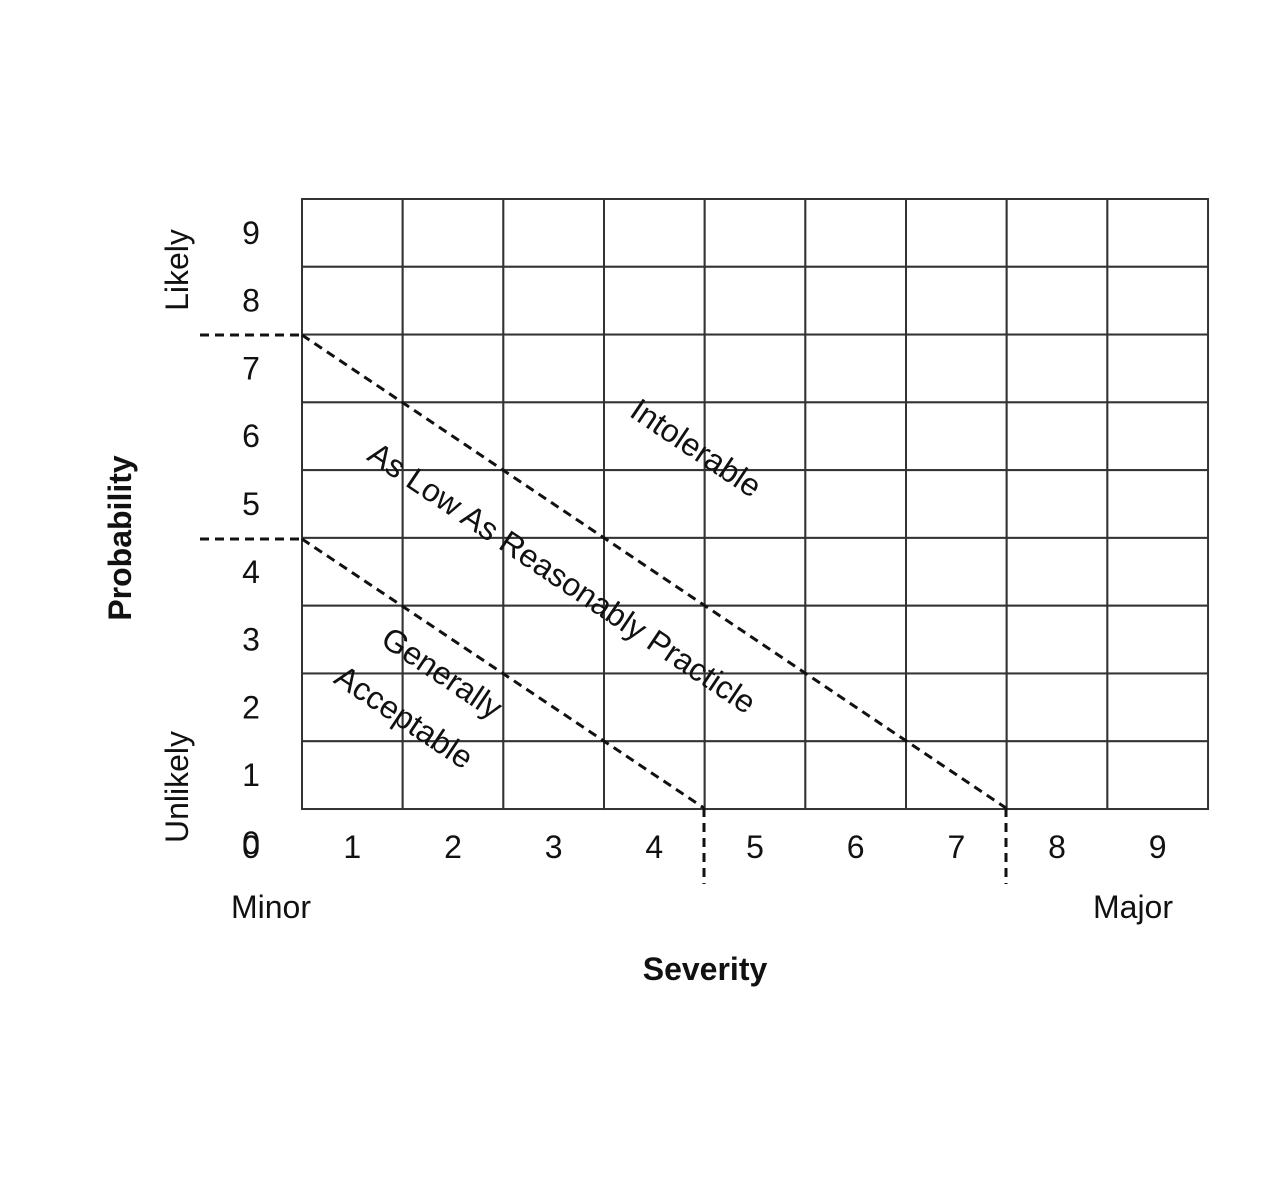 This screenshot has width=1280, height=1190. What do you see at coordinates (251, 368) in the screenshot?
I see `y-tick-label: 7` at bounding box center [251, 368].